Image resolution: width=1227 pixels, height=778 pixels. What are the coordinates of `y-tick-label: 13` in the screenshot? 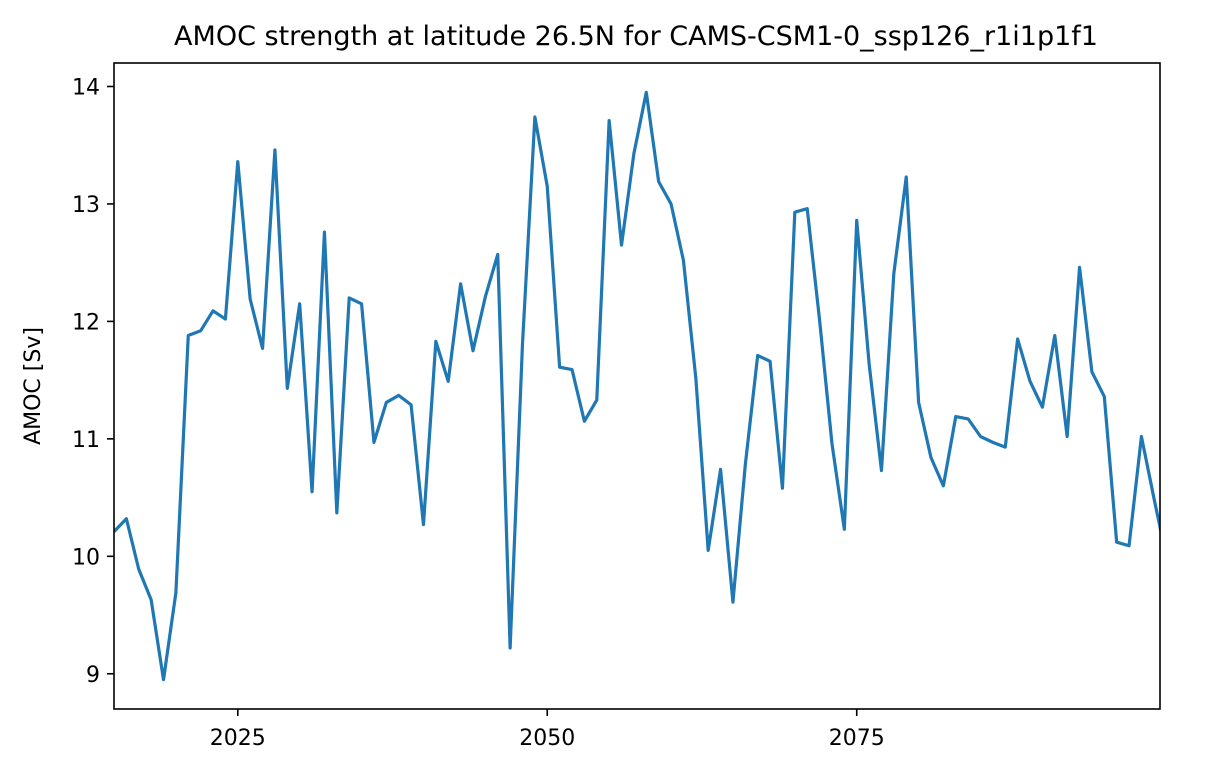 It's located at (86, 205).